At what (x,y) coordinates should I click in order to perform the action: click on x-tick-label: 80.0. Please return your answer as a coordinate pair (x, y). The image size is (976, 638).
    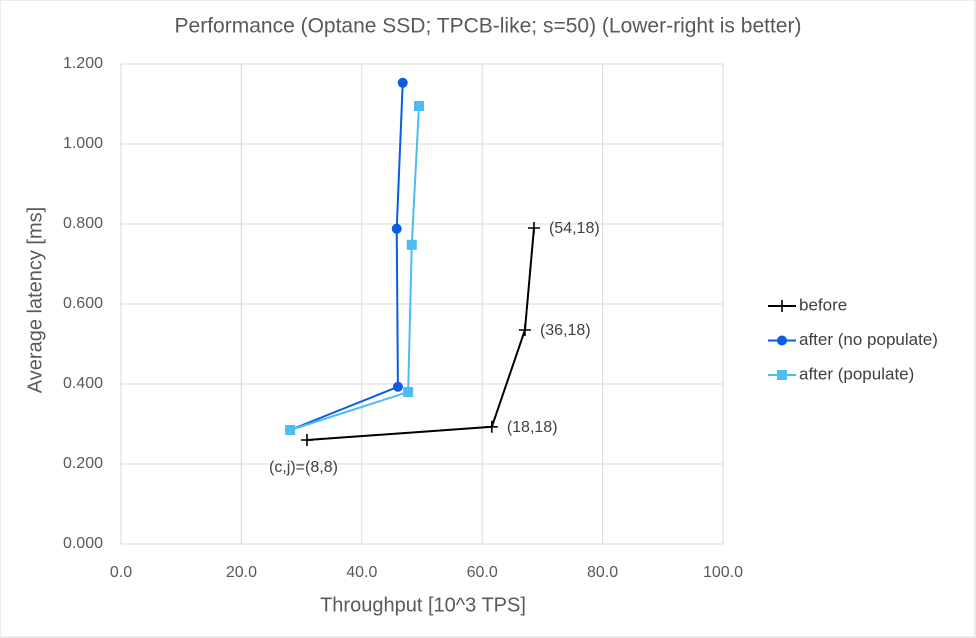
    Looking at the image, I should click on (602, 572).